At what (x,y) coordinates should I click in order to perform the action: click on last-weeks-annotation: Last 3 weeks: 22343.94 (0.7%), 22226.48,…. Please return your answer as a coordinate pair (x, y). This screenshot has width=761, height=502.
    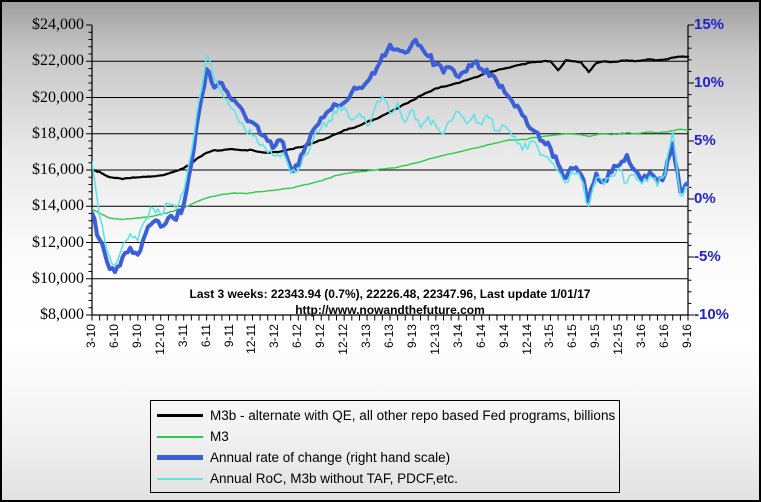
    Looking at the image, I should click on (390, 294).